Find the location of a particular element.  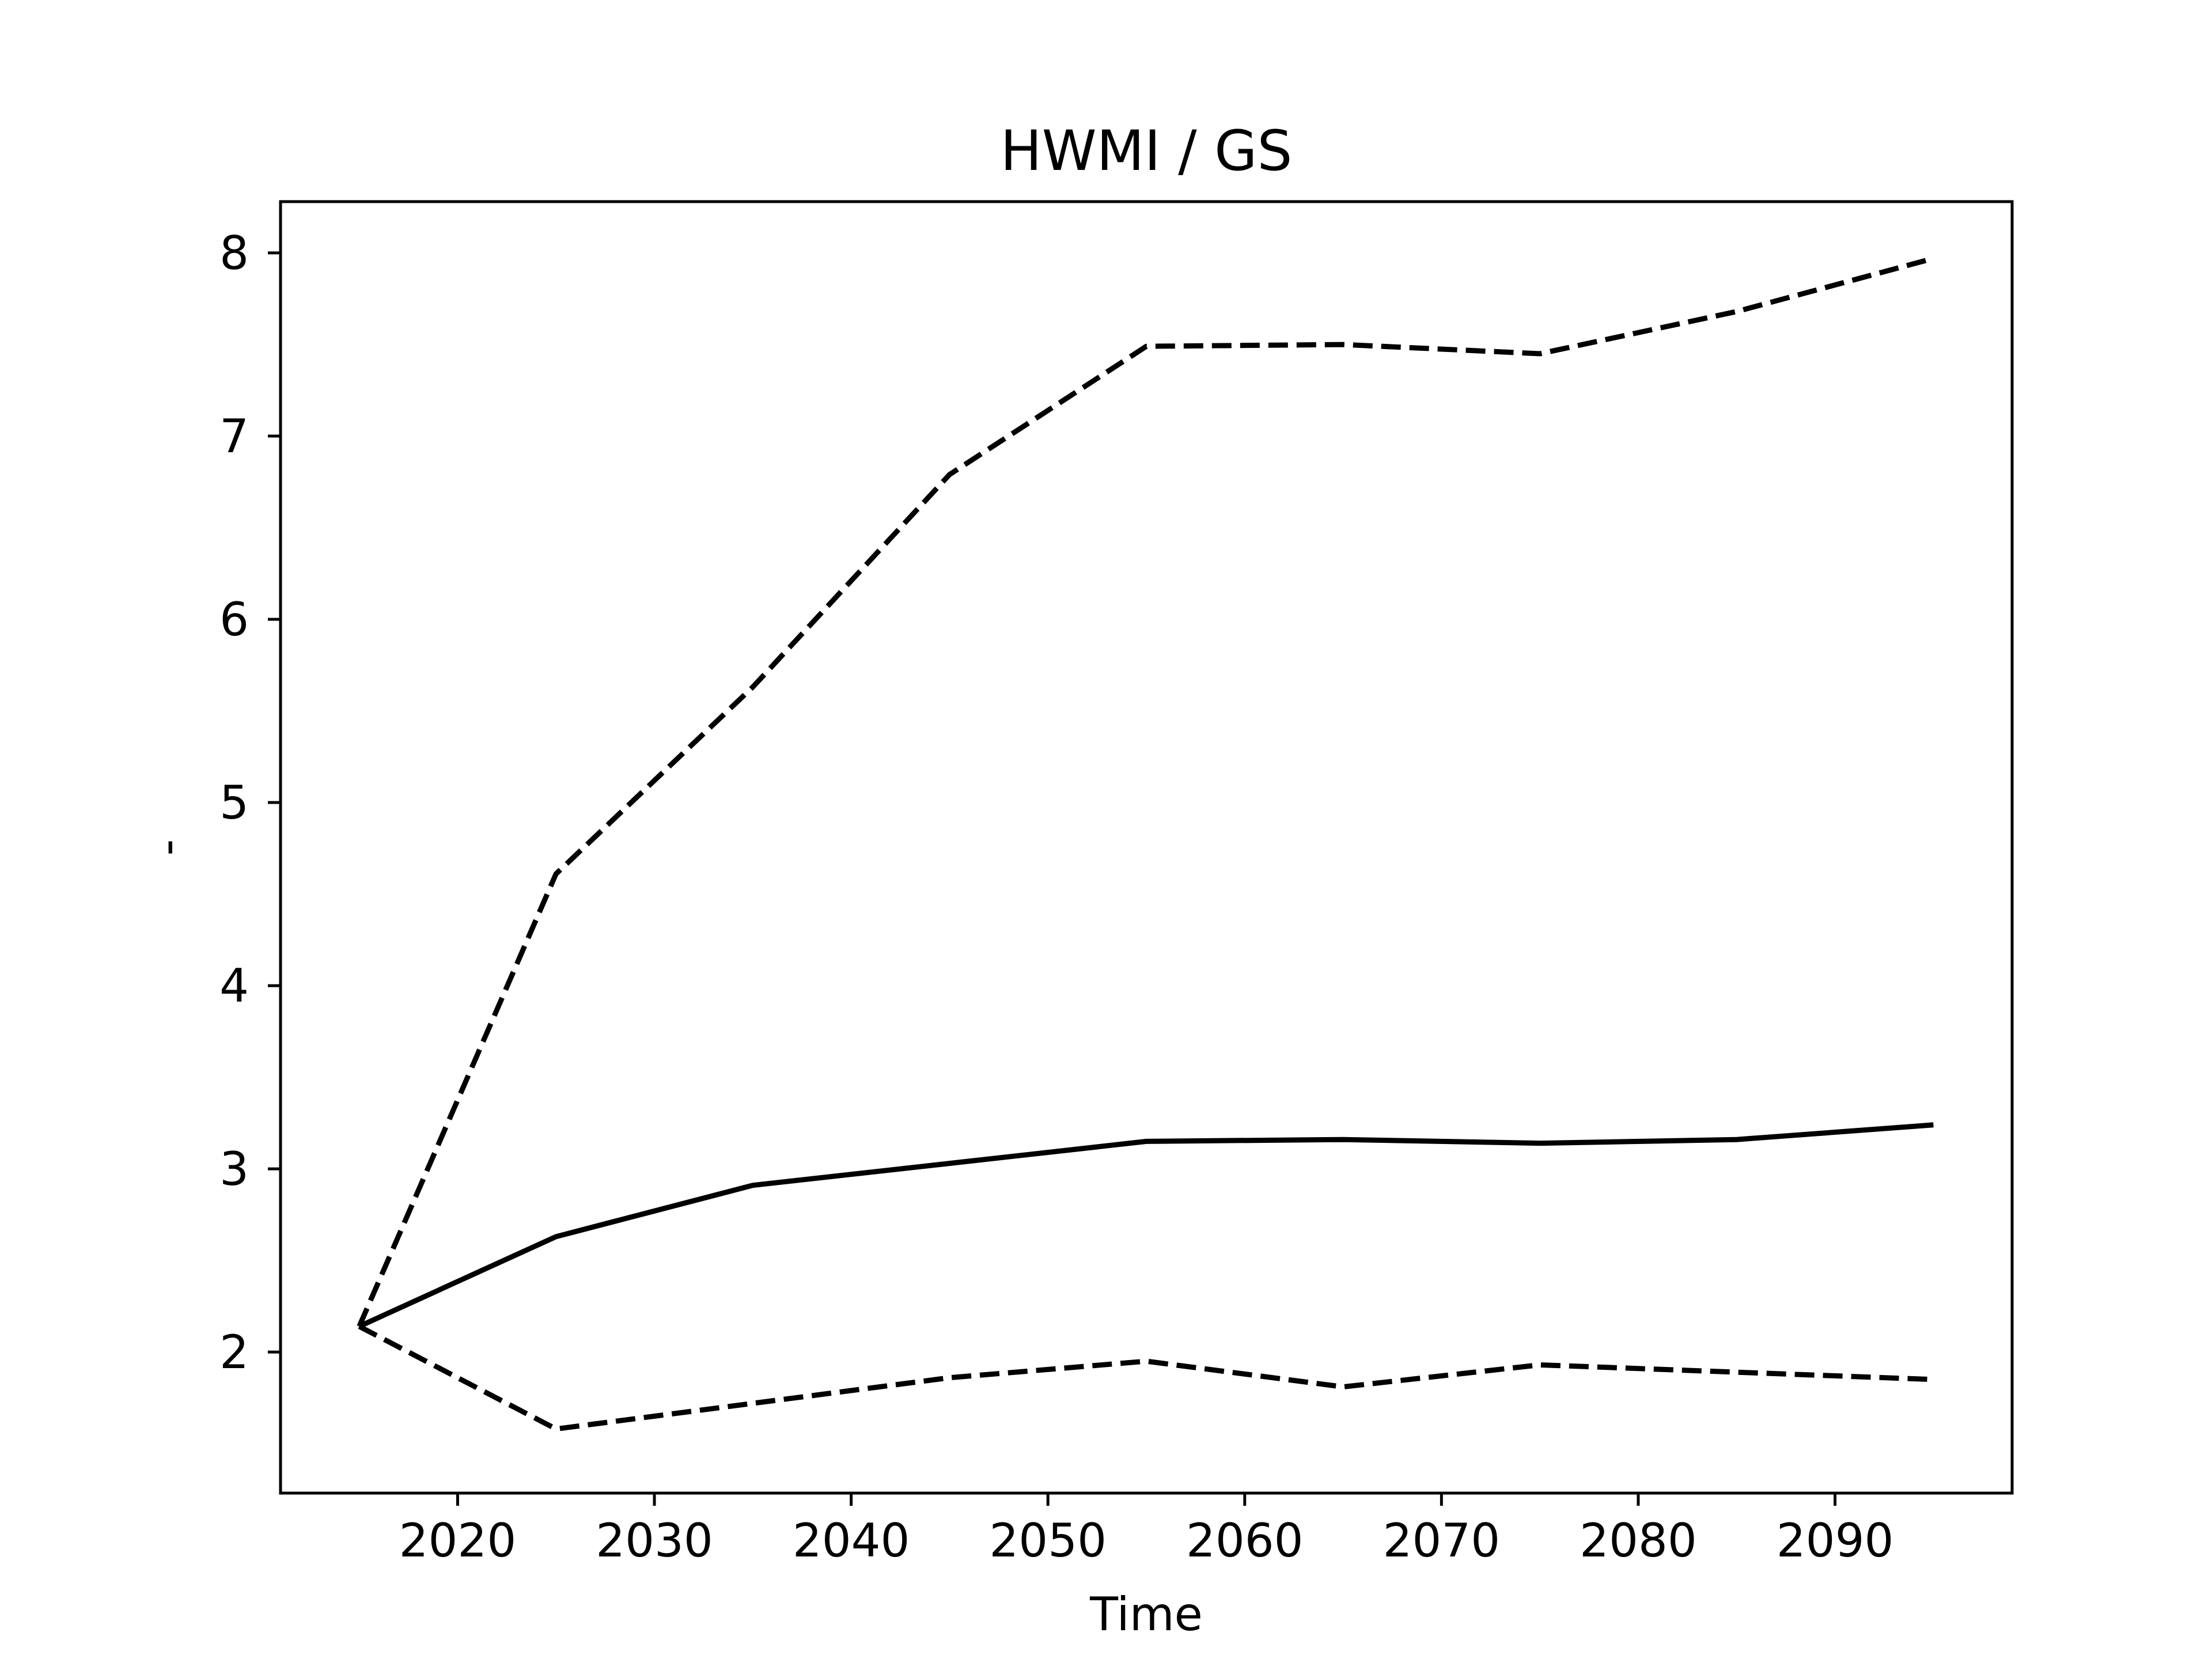

x-tick-label: 2030 is located at coordinates (654, 1540).